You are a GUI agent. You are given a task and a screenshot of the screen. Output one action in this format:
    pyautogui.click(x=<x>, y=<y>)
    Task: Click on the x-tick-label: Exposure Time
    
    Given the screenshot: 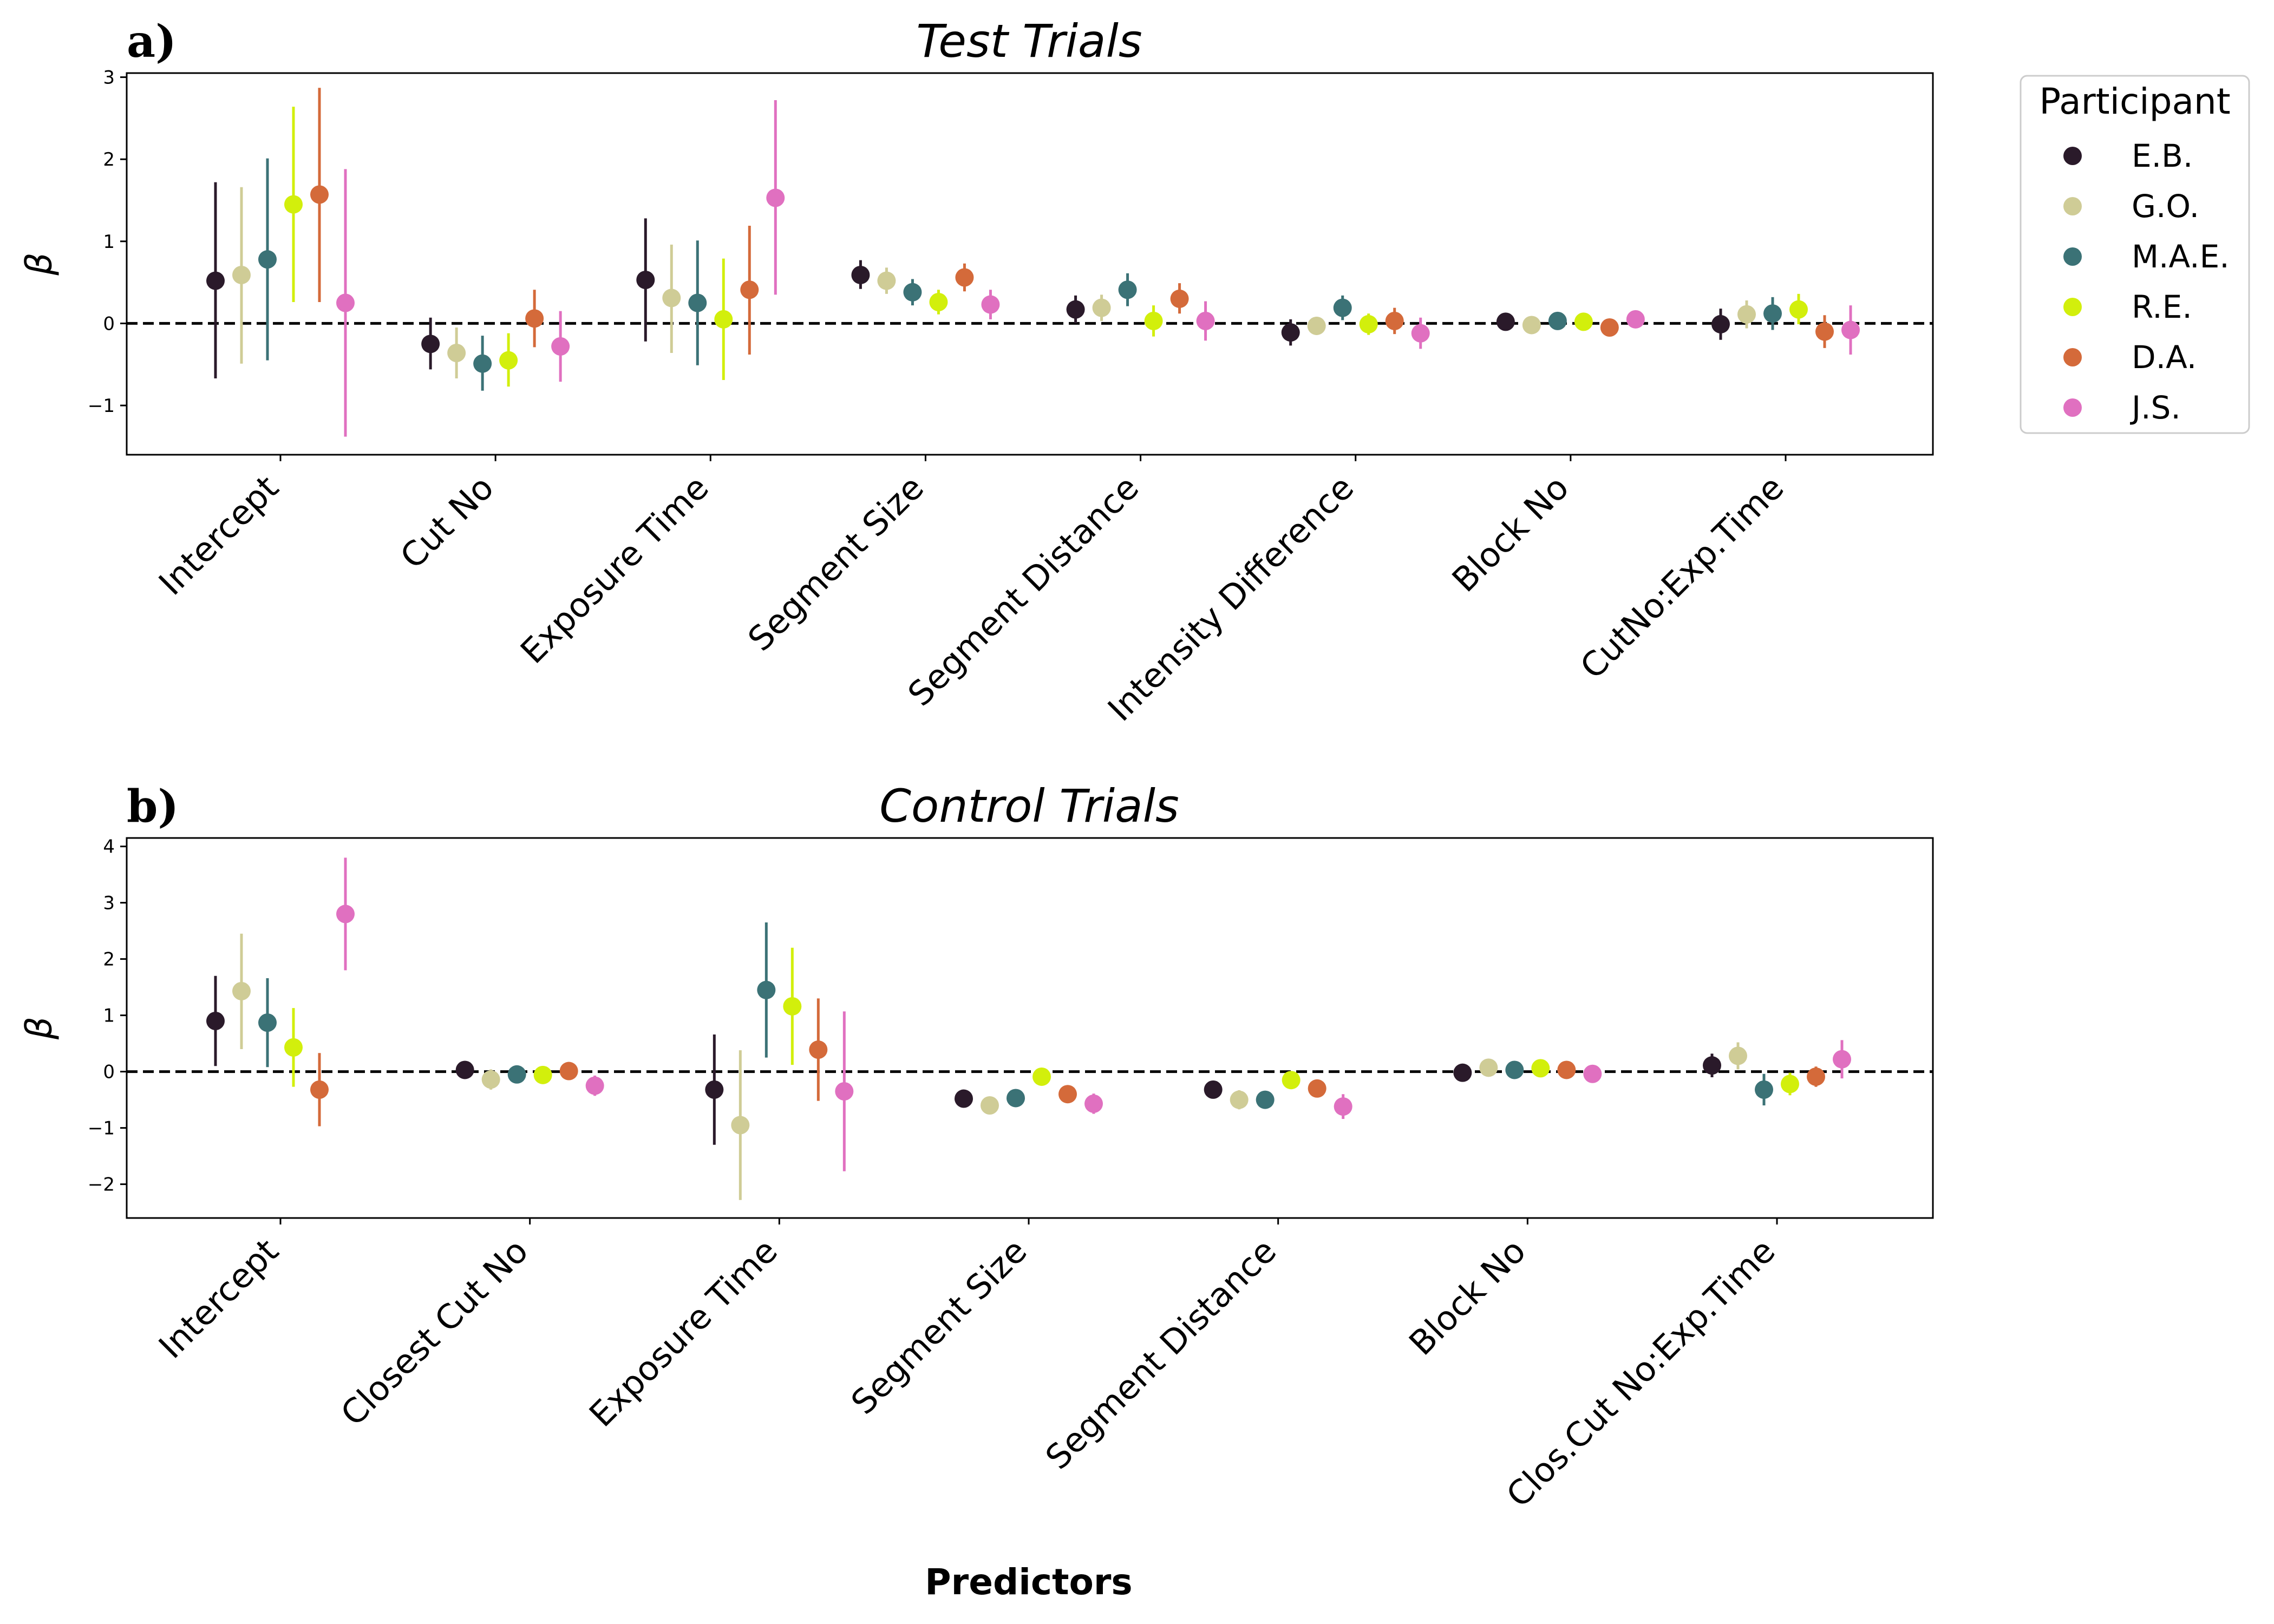 What is the action you would take?
    pyautogui.click(x=683, y=1333)
    